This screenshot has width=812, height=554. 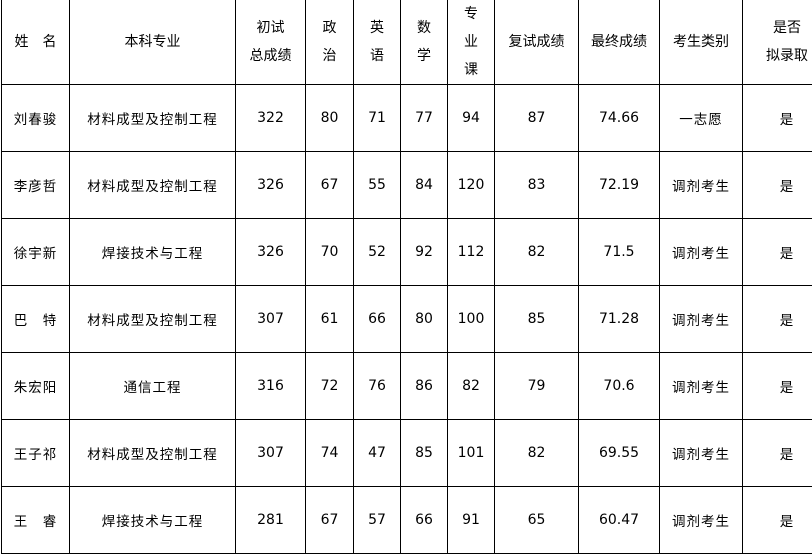 What do you see at coordinates (424, 386) in the screenshot?
I see `cell-math: 86` at bounding box center [424, 386].